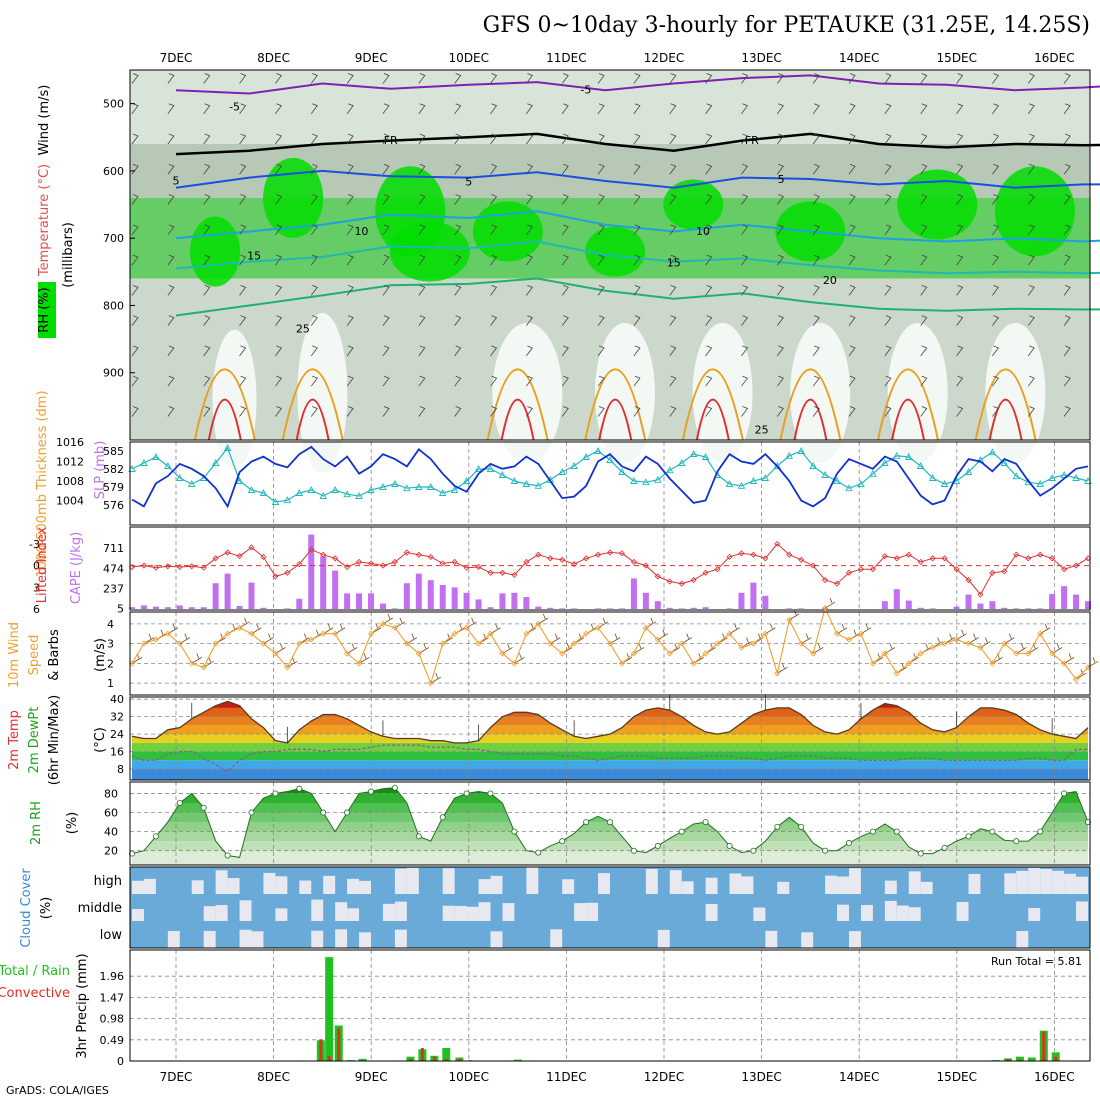  What do you see at coordinates (117, 752) in the screenshot?
I see `temp-tick-label: 16` at bounding box center [117, 752].